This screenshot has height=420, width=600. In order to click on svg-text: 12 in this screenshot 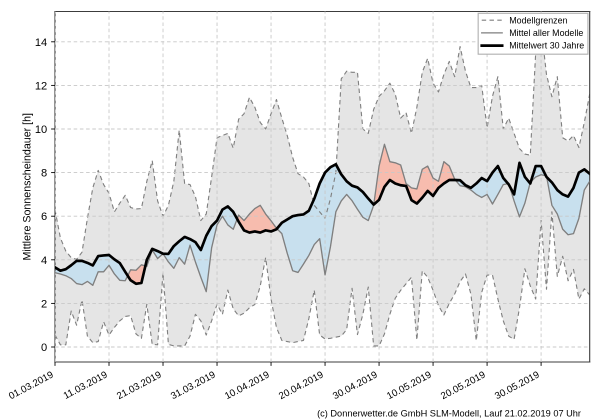, I will do `click(41, 86)`.